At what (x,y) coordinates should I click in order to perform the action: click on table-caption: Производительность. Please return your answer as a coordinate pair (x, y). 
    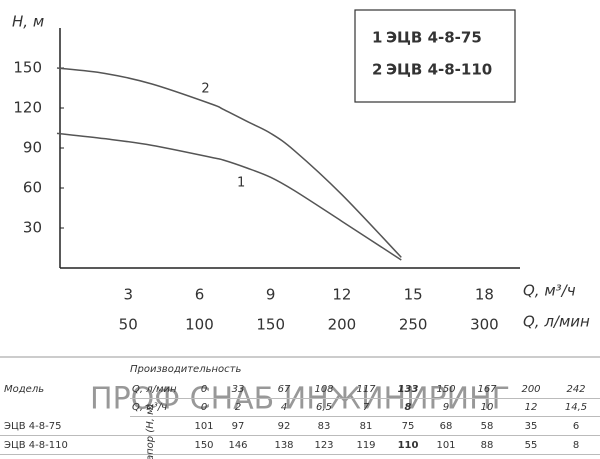
    Looking at the image, I should click on (185, 369).